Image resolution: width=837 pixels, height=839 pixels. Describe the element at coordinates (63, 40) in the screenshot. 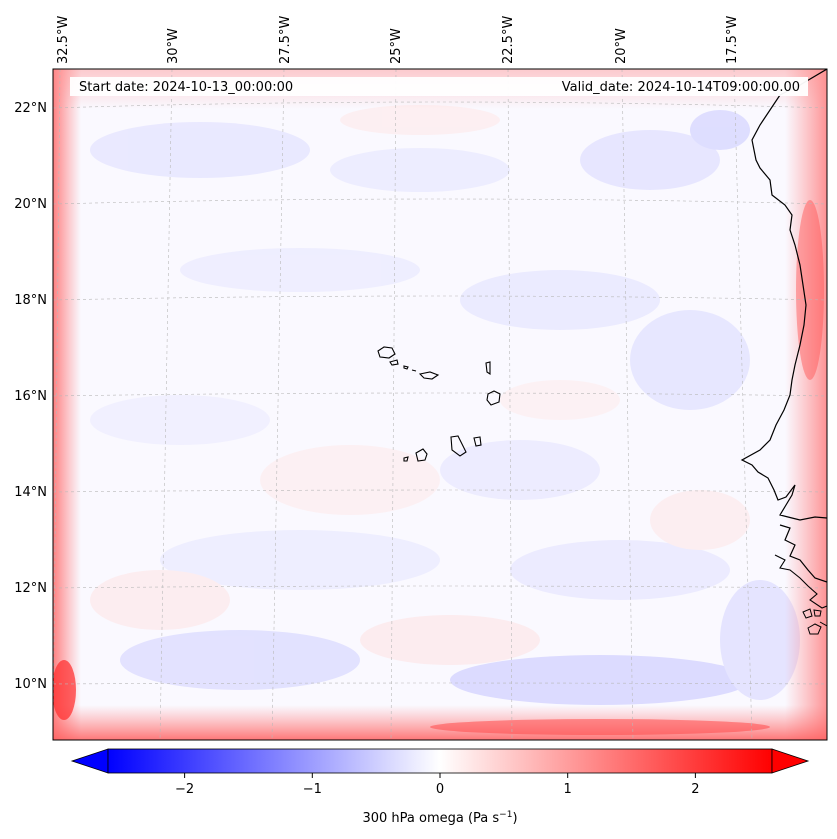

I see `lon-label: 32.5°W` at that location.